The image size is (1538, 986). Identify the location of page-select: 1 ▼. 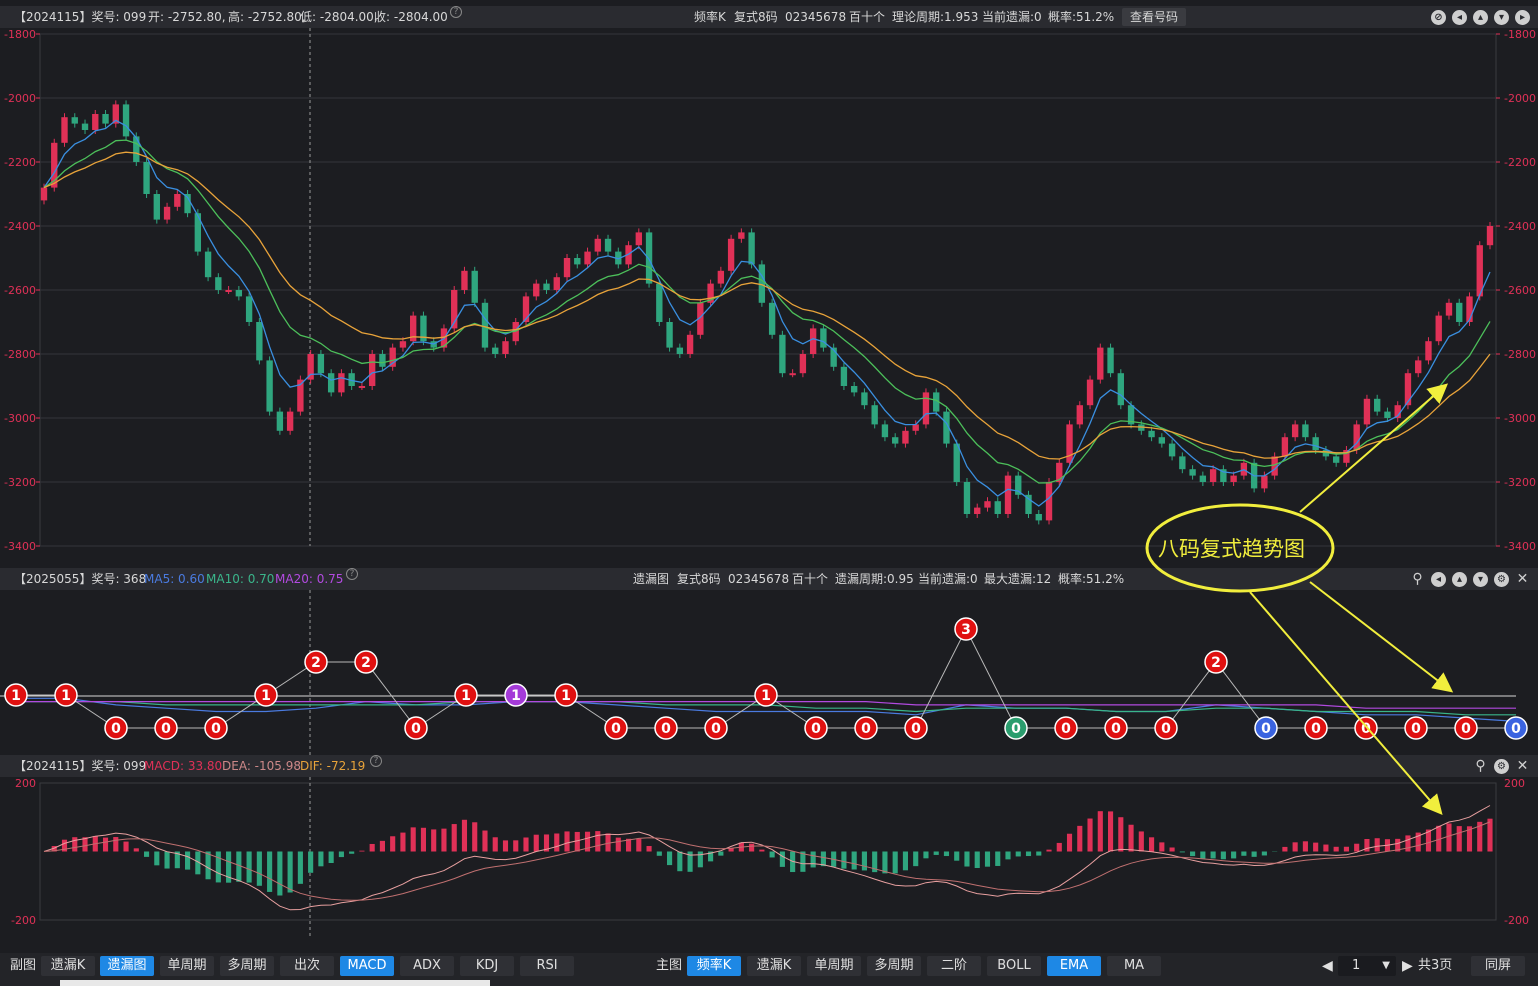
(1367, 966).